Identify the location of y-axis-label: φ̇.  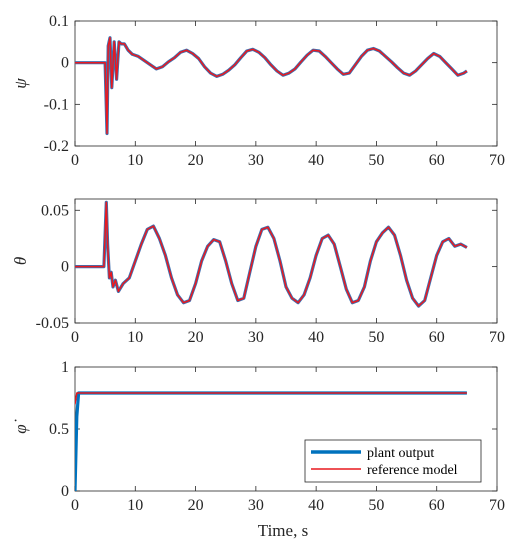
(20, 426).